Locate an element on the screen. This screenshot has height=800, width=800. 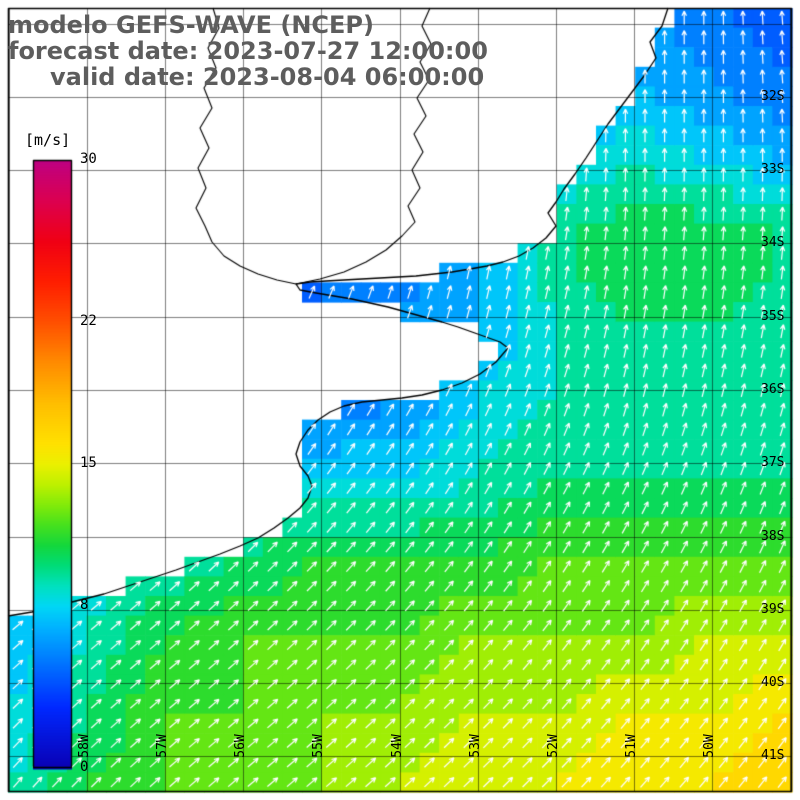
lon-label: 50W is located at coordinates (709, 746).